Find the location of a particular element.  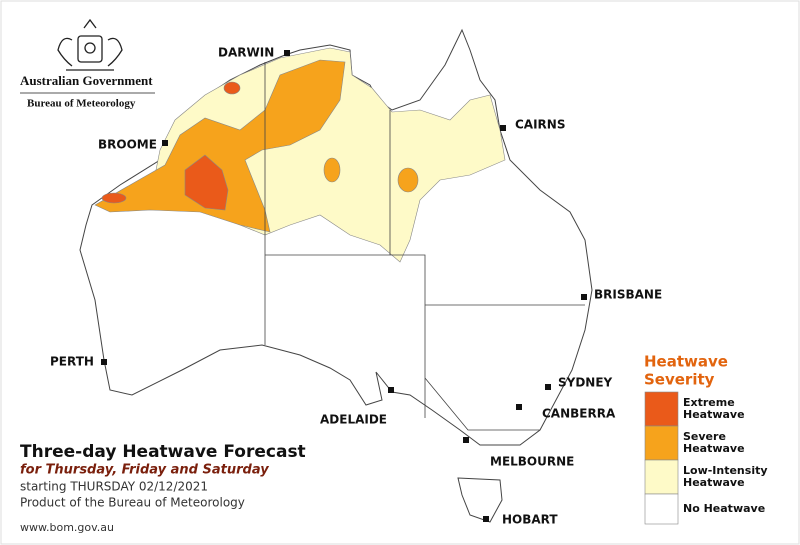

city-label: PERTH is located at coordinates (72, 362).